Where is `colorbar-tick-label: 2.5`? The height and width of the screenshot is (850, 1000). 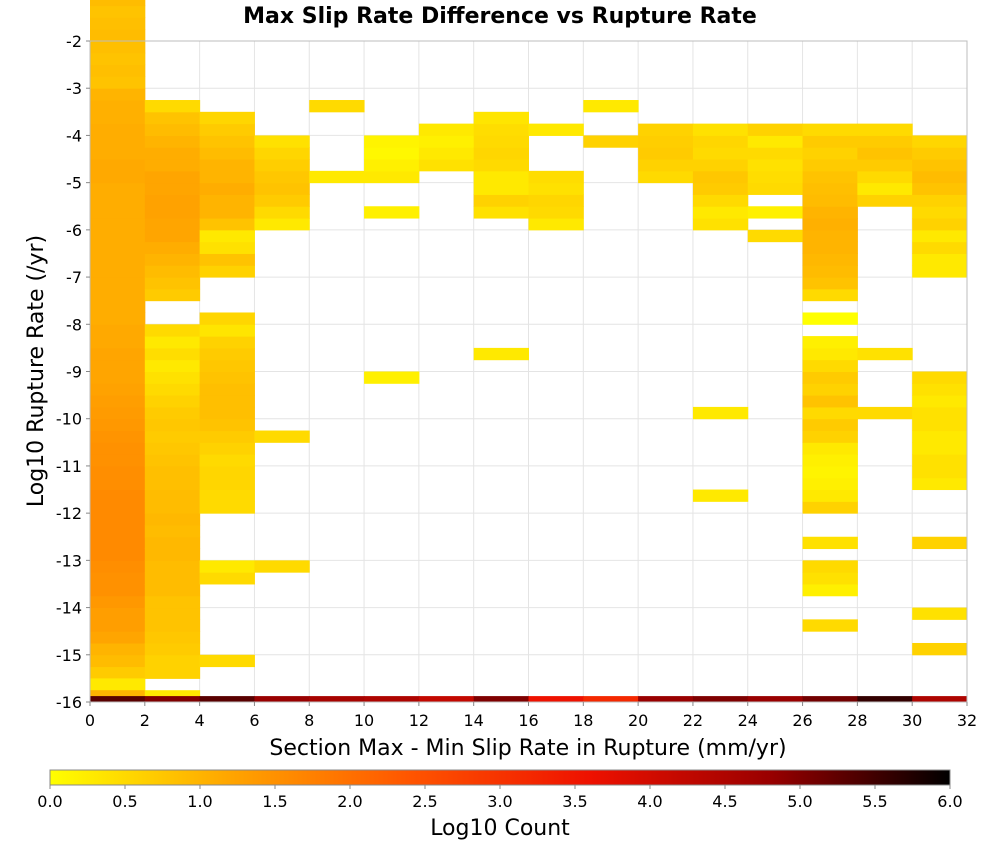
colorbar-tick-label: 2.5 is located at coordinates (424, 801).